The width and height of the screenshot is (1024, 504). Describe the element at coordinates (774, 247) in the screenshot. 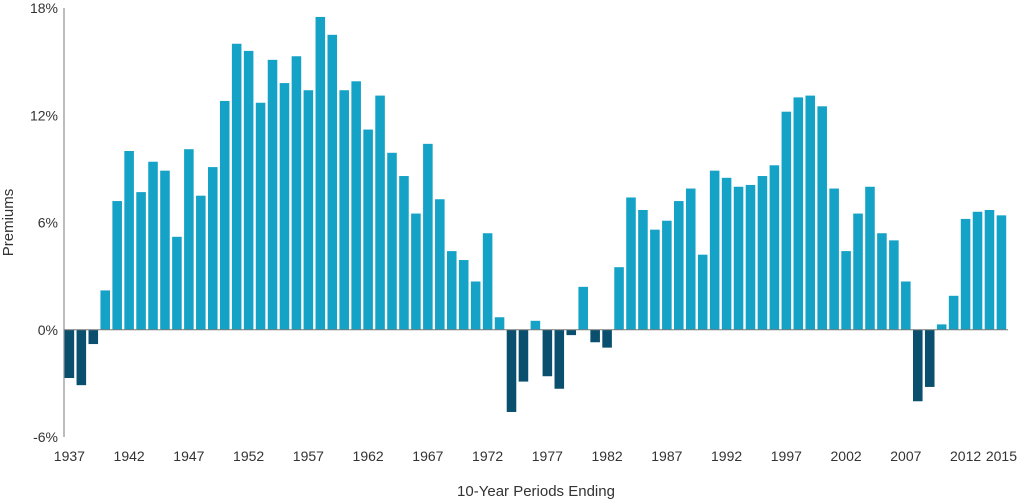

I see `bar-1996` at that location.